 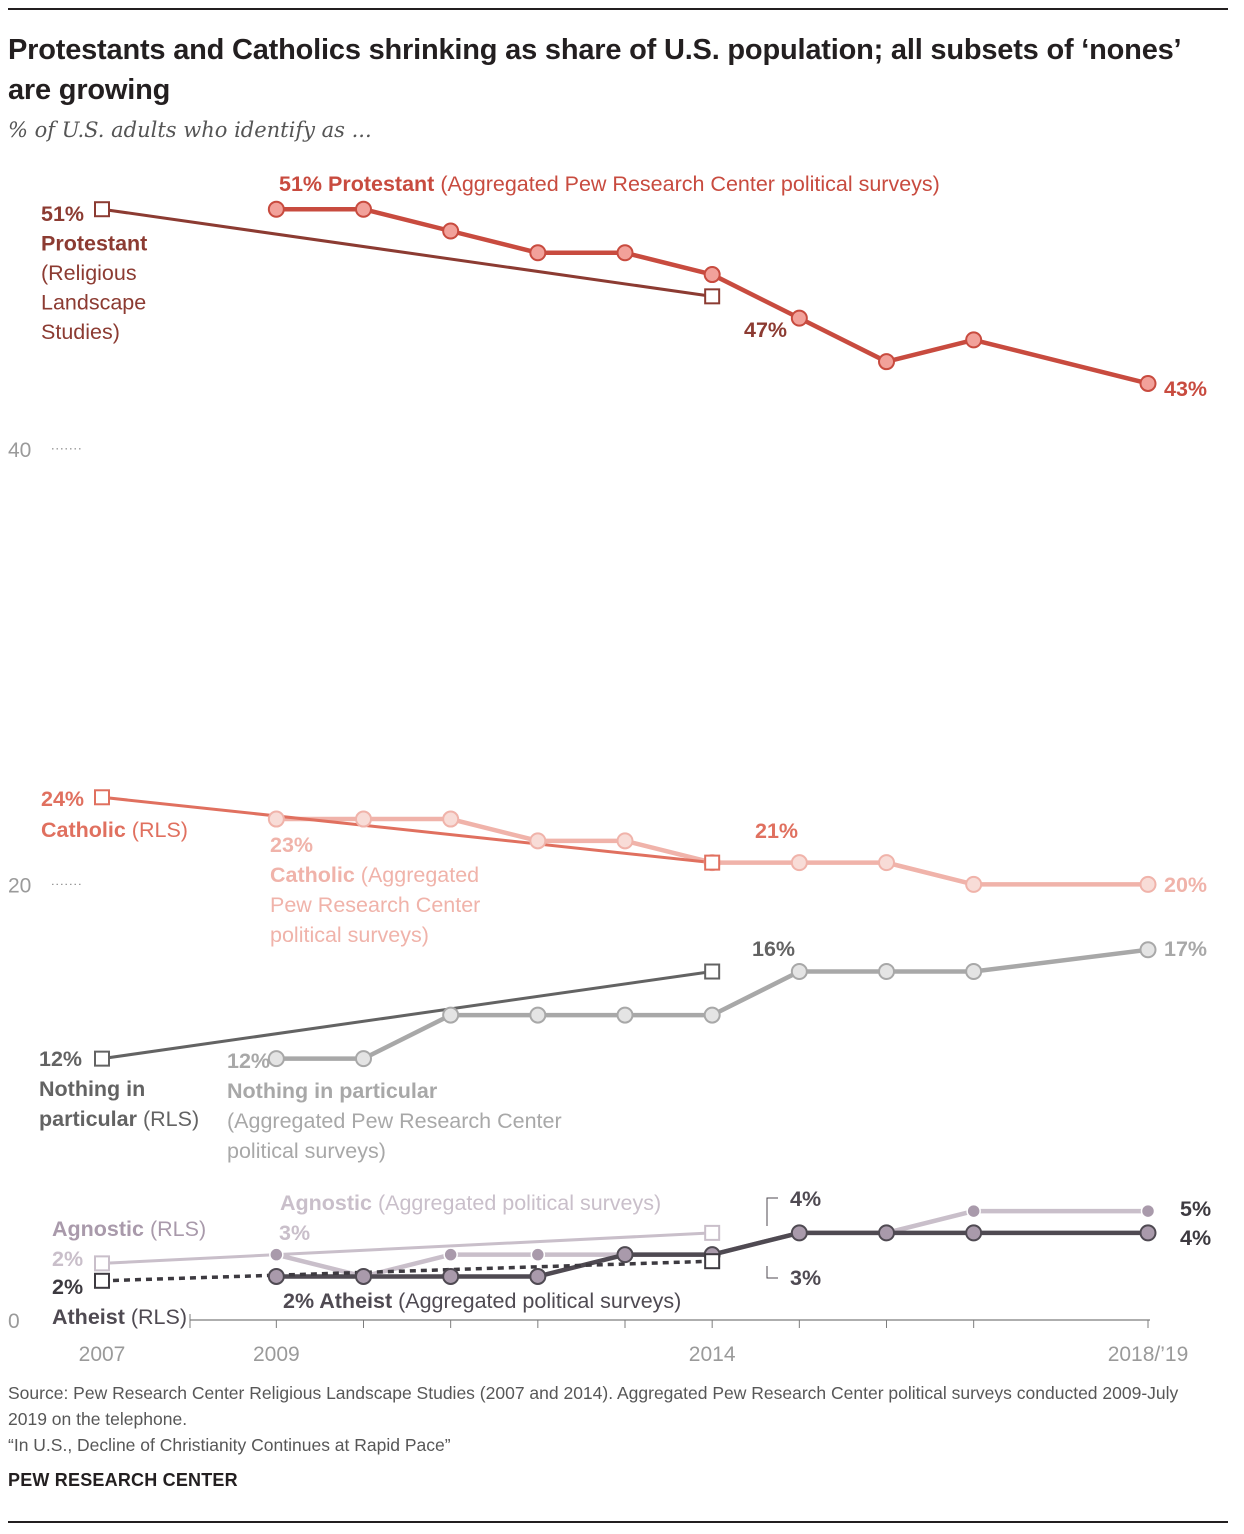 What do you see at coordinates (92, 1089) in the screenshot?
I see `annotation-segment: Nothing in` at bounding box center [92, 1089].